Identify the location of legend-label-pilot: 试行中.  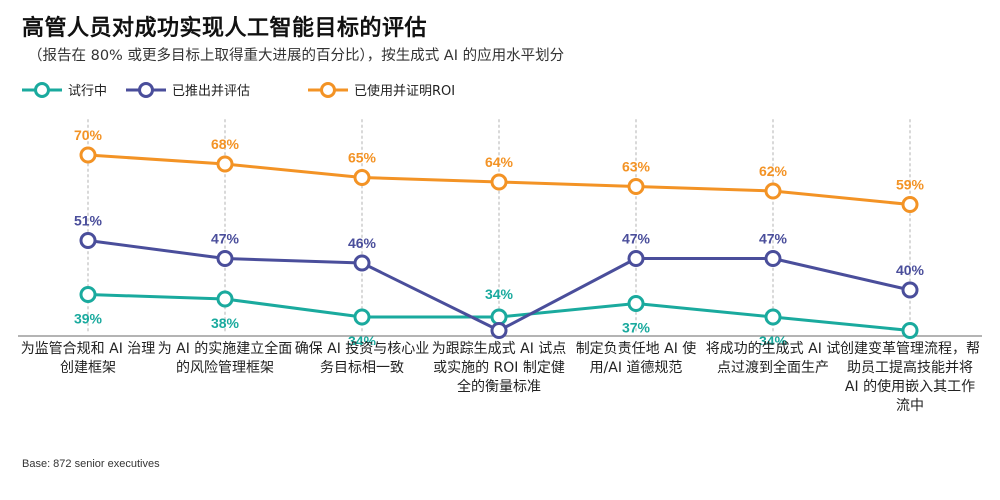
(88, 91).